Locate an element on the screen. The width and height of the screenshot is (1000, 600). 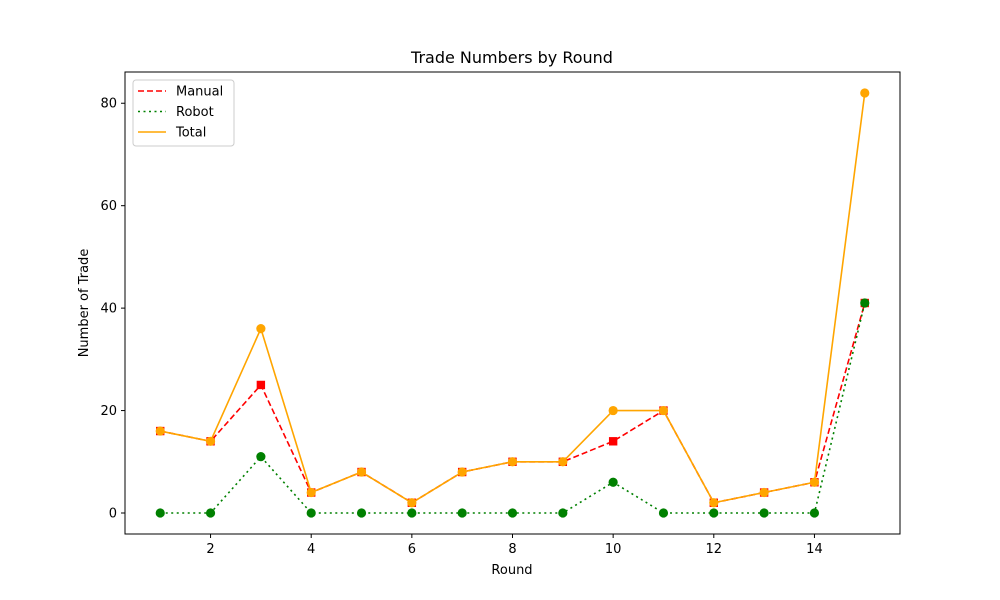
x-tick-label: 10 is located at coordinates (613, 549).